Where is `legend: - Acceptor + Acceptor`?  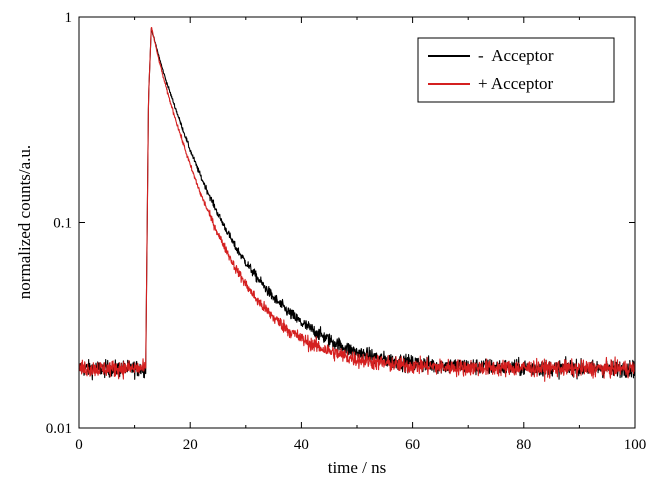 legend: - Acceptor + Acceptor is located at coordinates (516, 70).